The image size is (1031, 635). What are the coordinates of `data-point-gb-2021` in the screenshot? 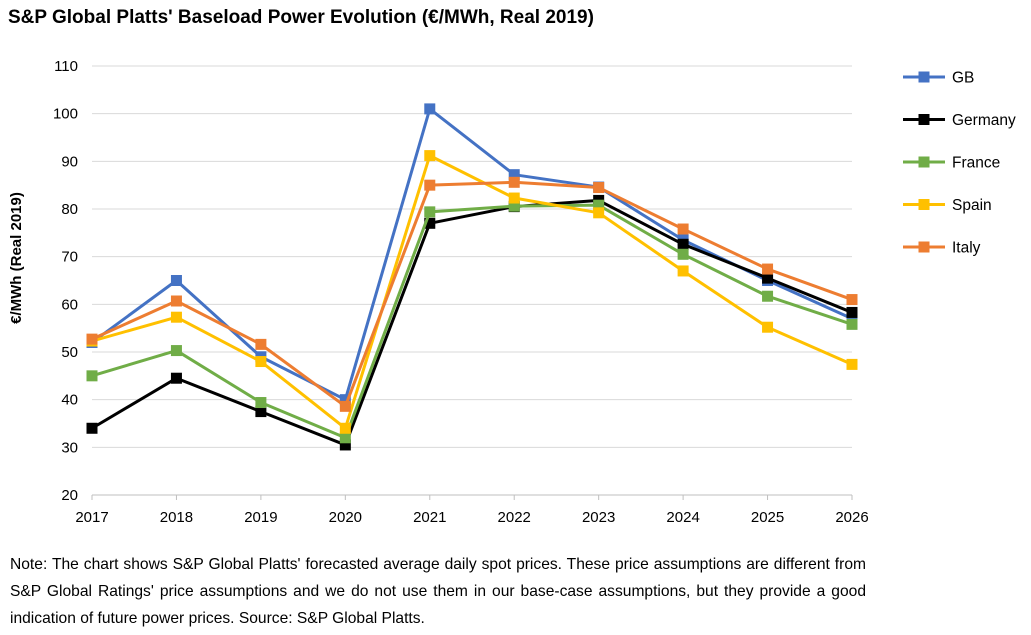 It's located at (430, 109).